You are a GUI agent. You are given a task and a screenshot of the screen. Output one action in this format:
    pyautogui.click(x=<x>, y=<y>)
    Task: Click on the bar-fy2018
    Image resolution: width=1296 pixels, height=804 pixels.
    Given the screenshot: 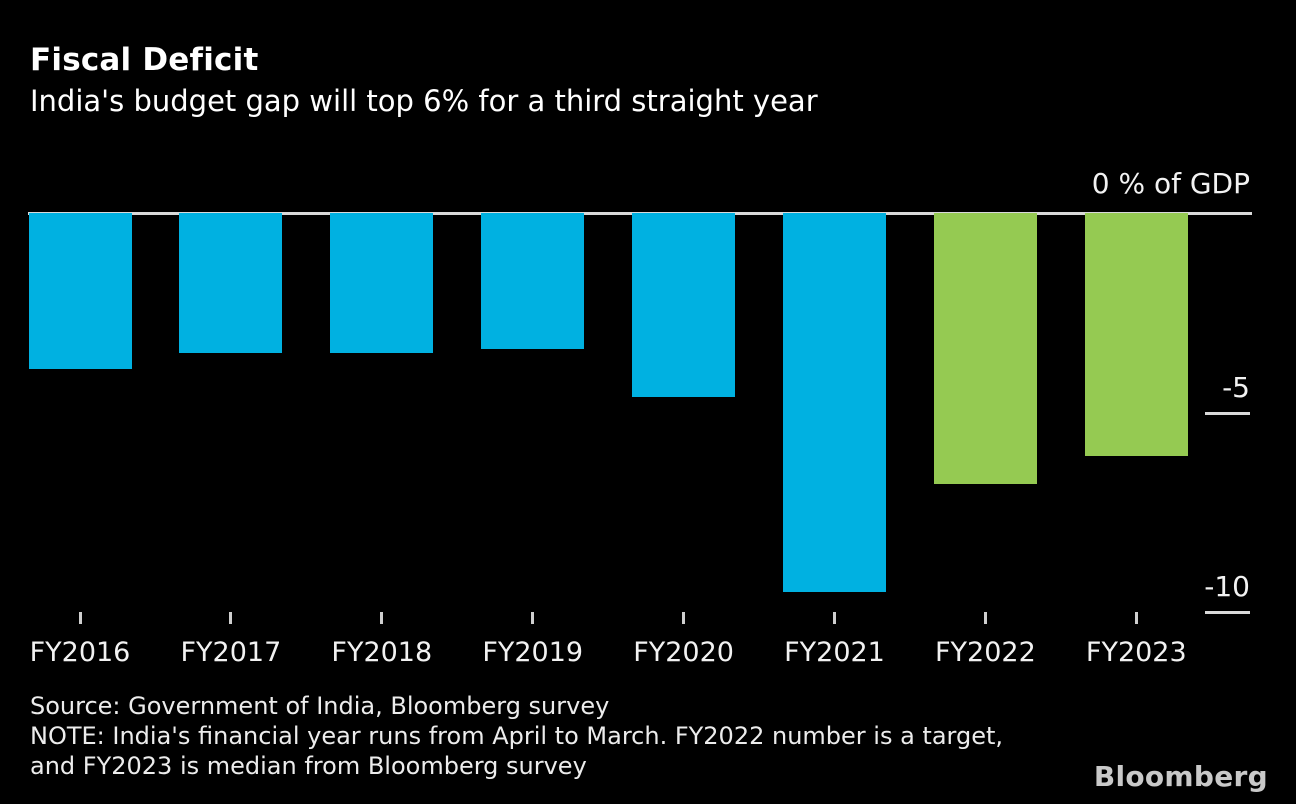 What is the action you would take?
    pyautogui.click(x=382, y=283)
    